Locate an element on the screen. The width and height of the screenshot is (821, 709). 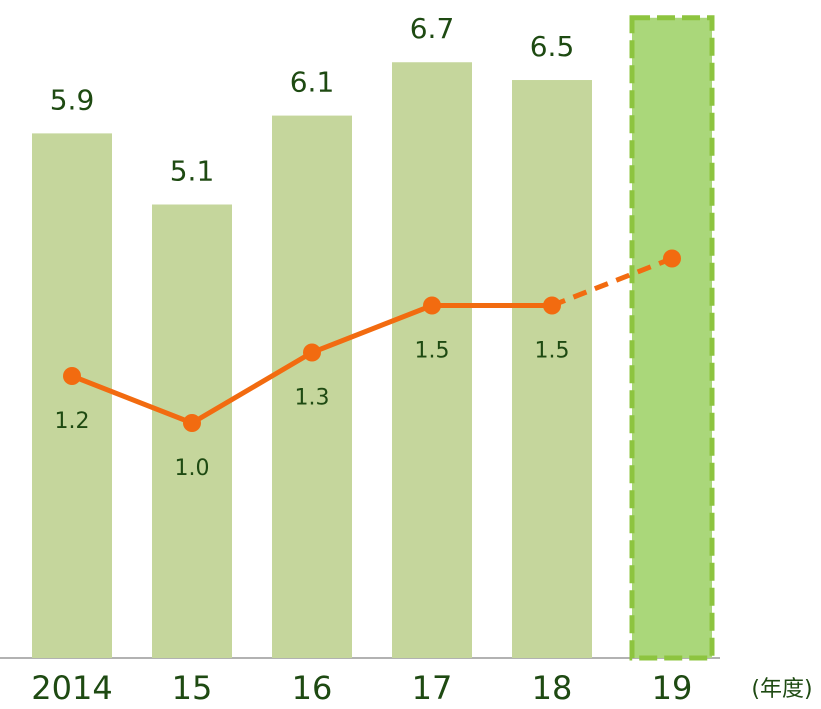
line-value-label: 1.0 is located at coordinates (192, 468).